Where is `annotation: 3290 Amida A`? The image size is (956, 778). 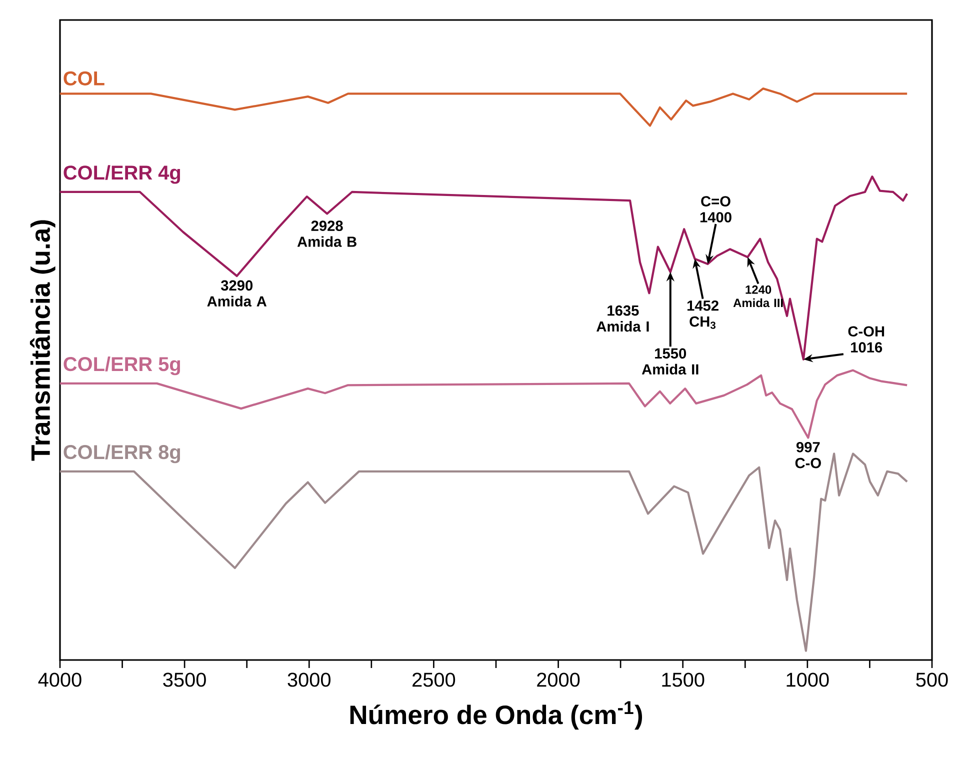
annotation: 3290 Amida A is located at coordinates (237, 293).